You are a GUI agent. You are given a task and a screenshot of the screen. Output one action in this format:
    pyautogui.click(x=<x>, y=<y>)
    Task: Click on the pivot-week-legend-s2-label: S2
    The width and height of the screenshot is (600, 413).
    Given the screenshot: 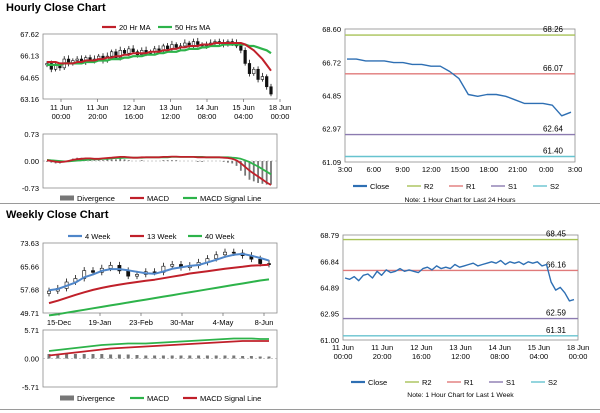 What is the action you would take?
    pyautogui.click(x=552, y=382)
    